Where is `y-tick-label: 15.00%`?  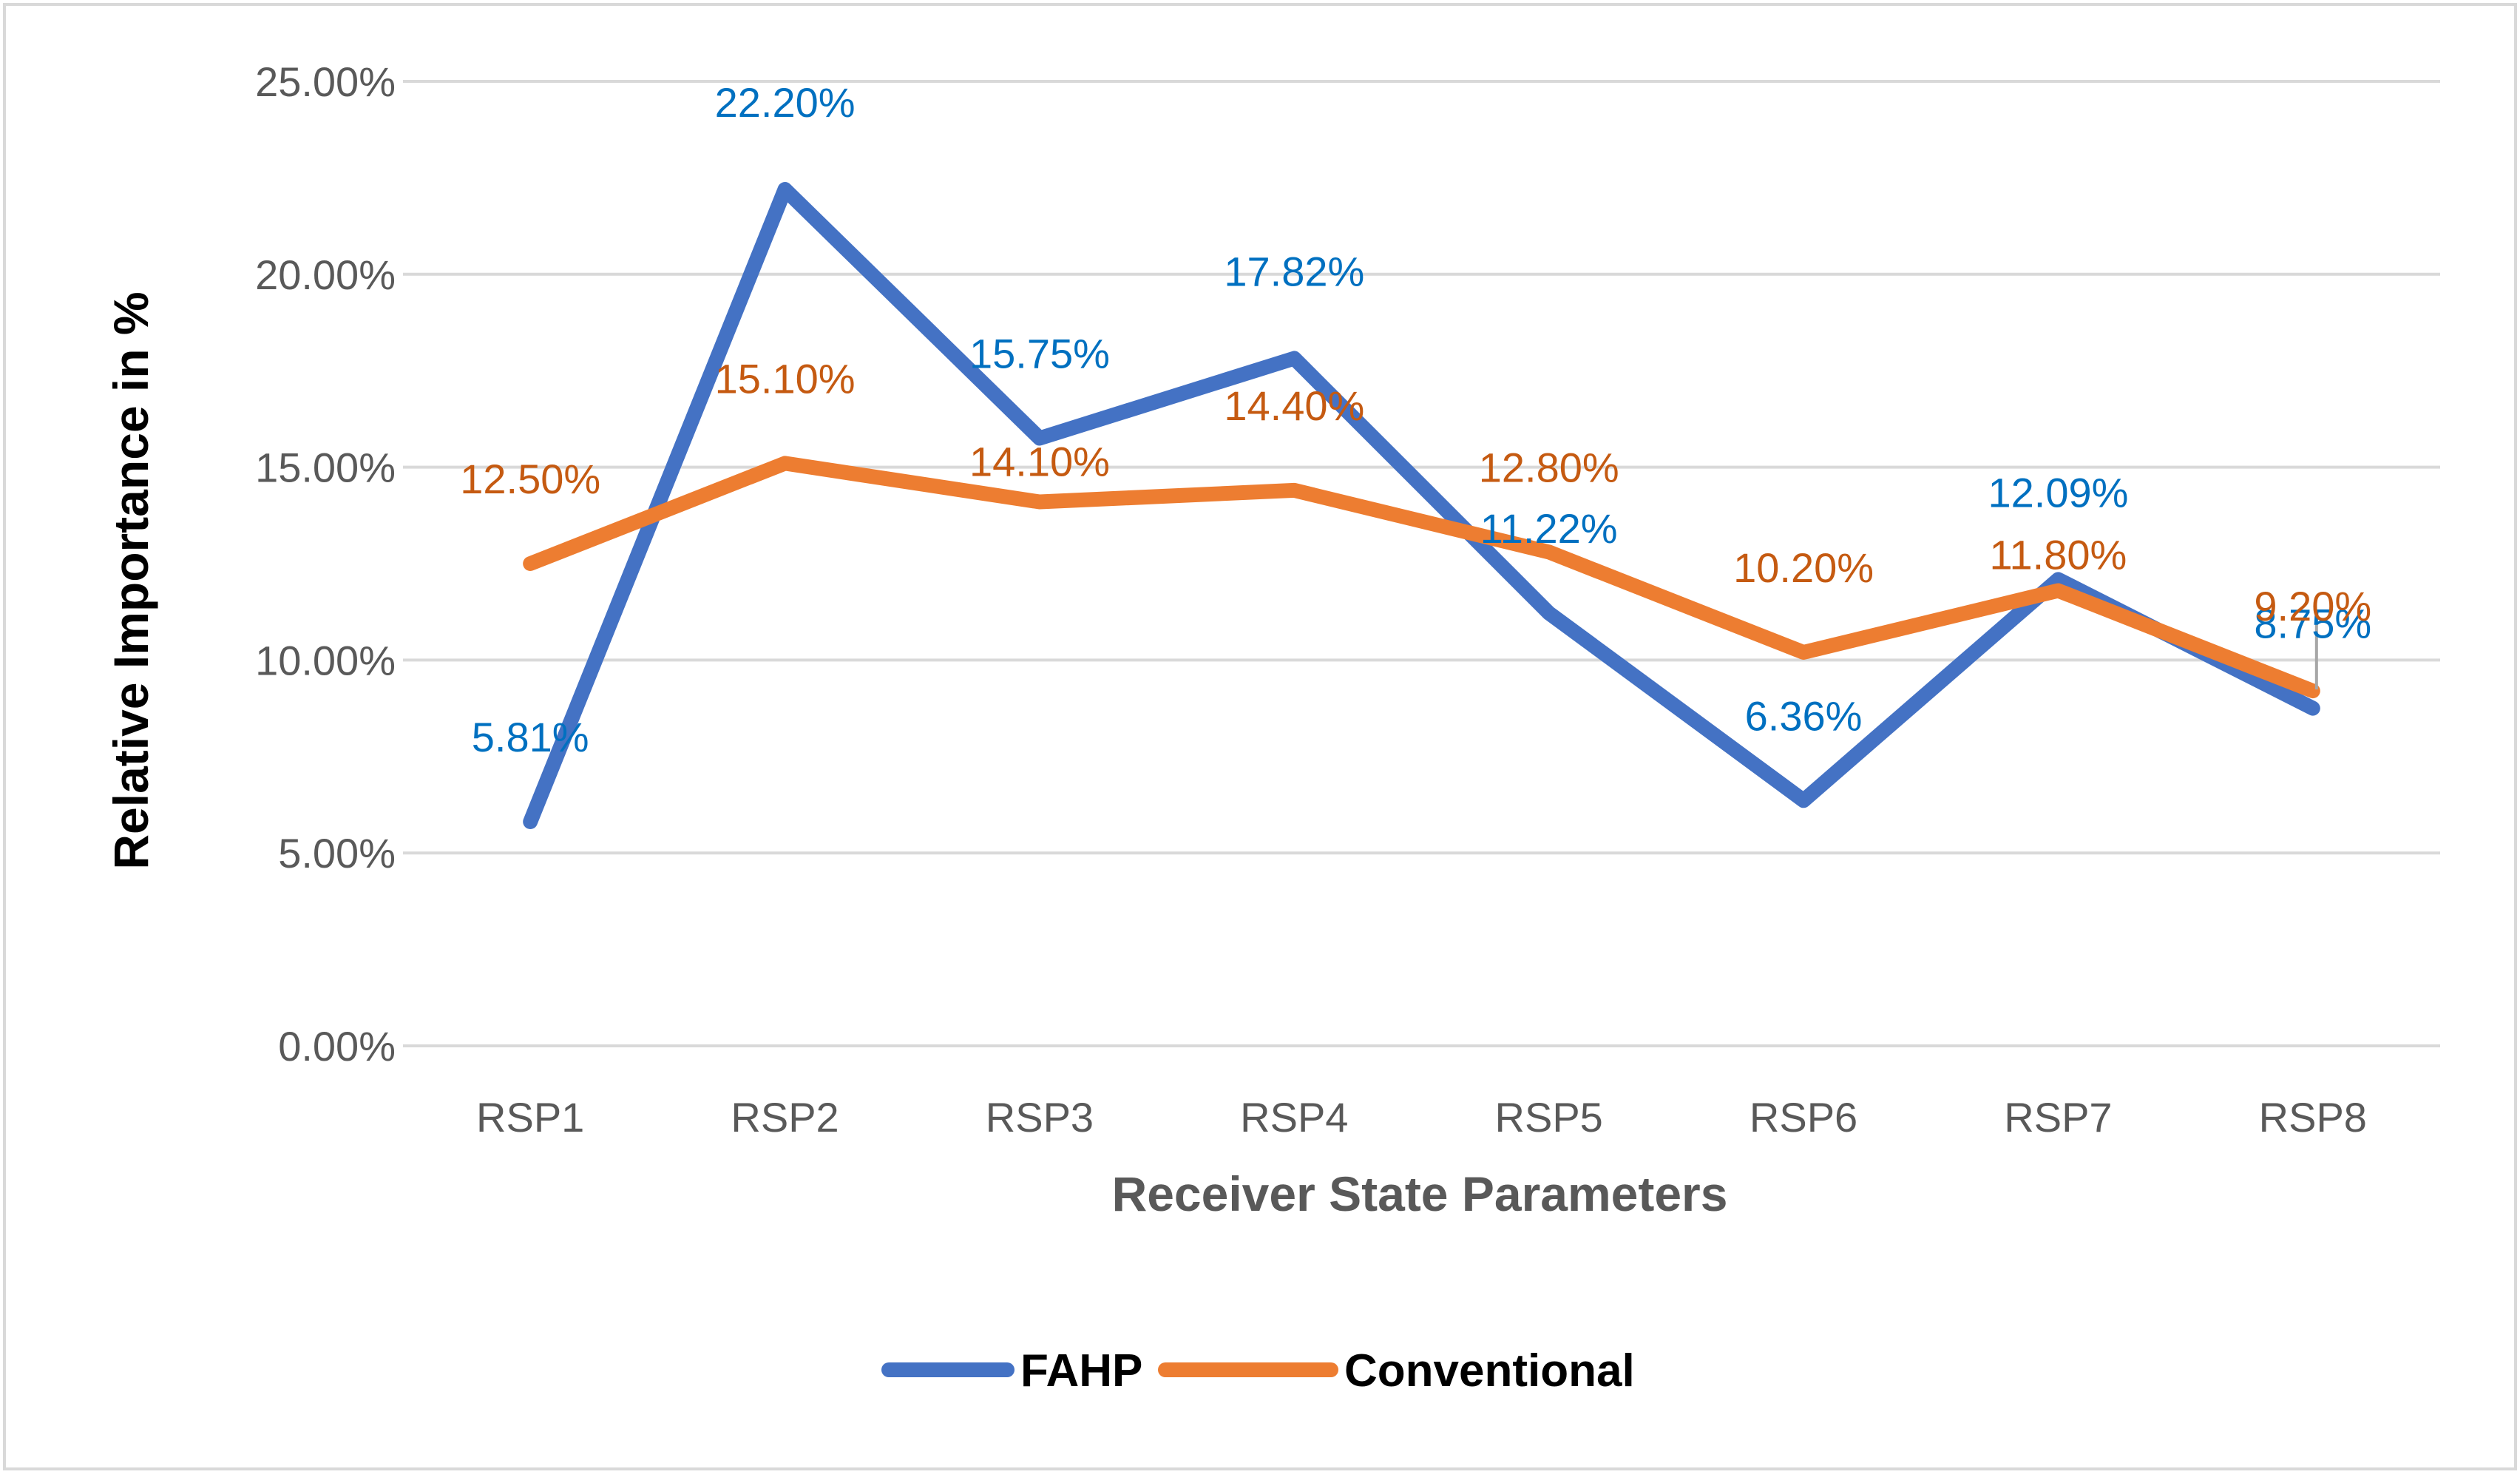
y-tick-label: 15.00% is located at coordinates (326, 468).